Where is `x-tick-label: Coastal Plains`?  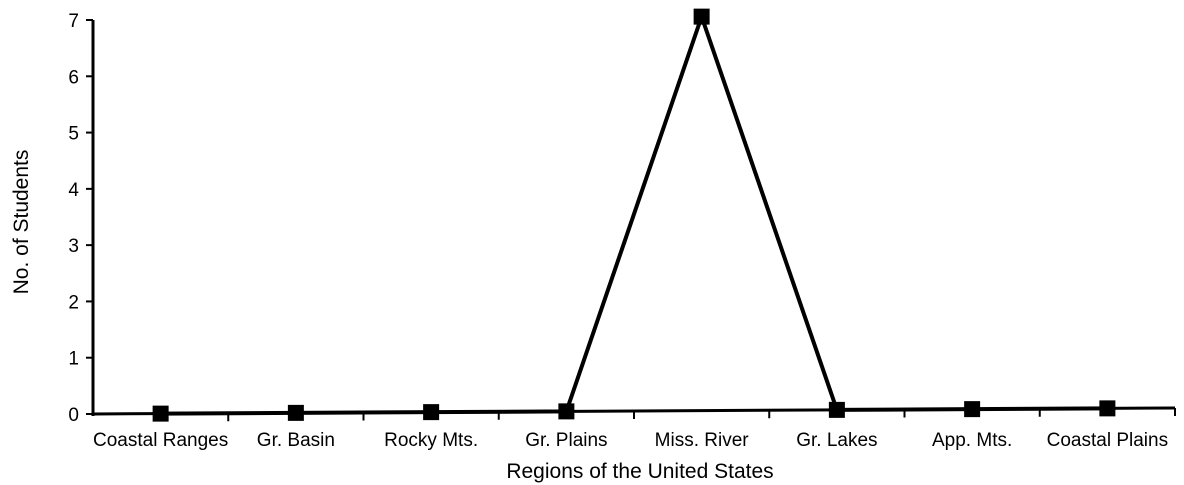
x-tick-label: Coastal Plains is located at coordinates (1107, 440).